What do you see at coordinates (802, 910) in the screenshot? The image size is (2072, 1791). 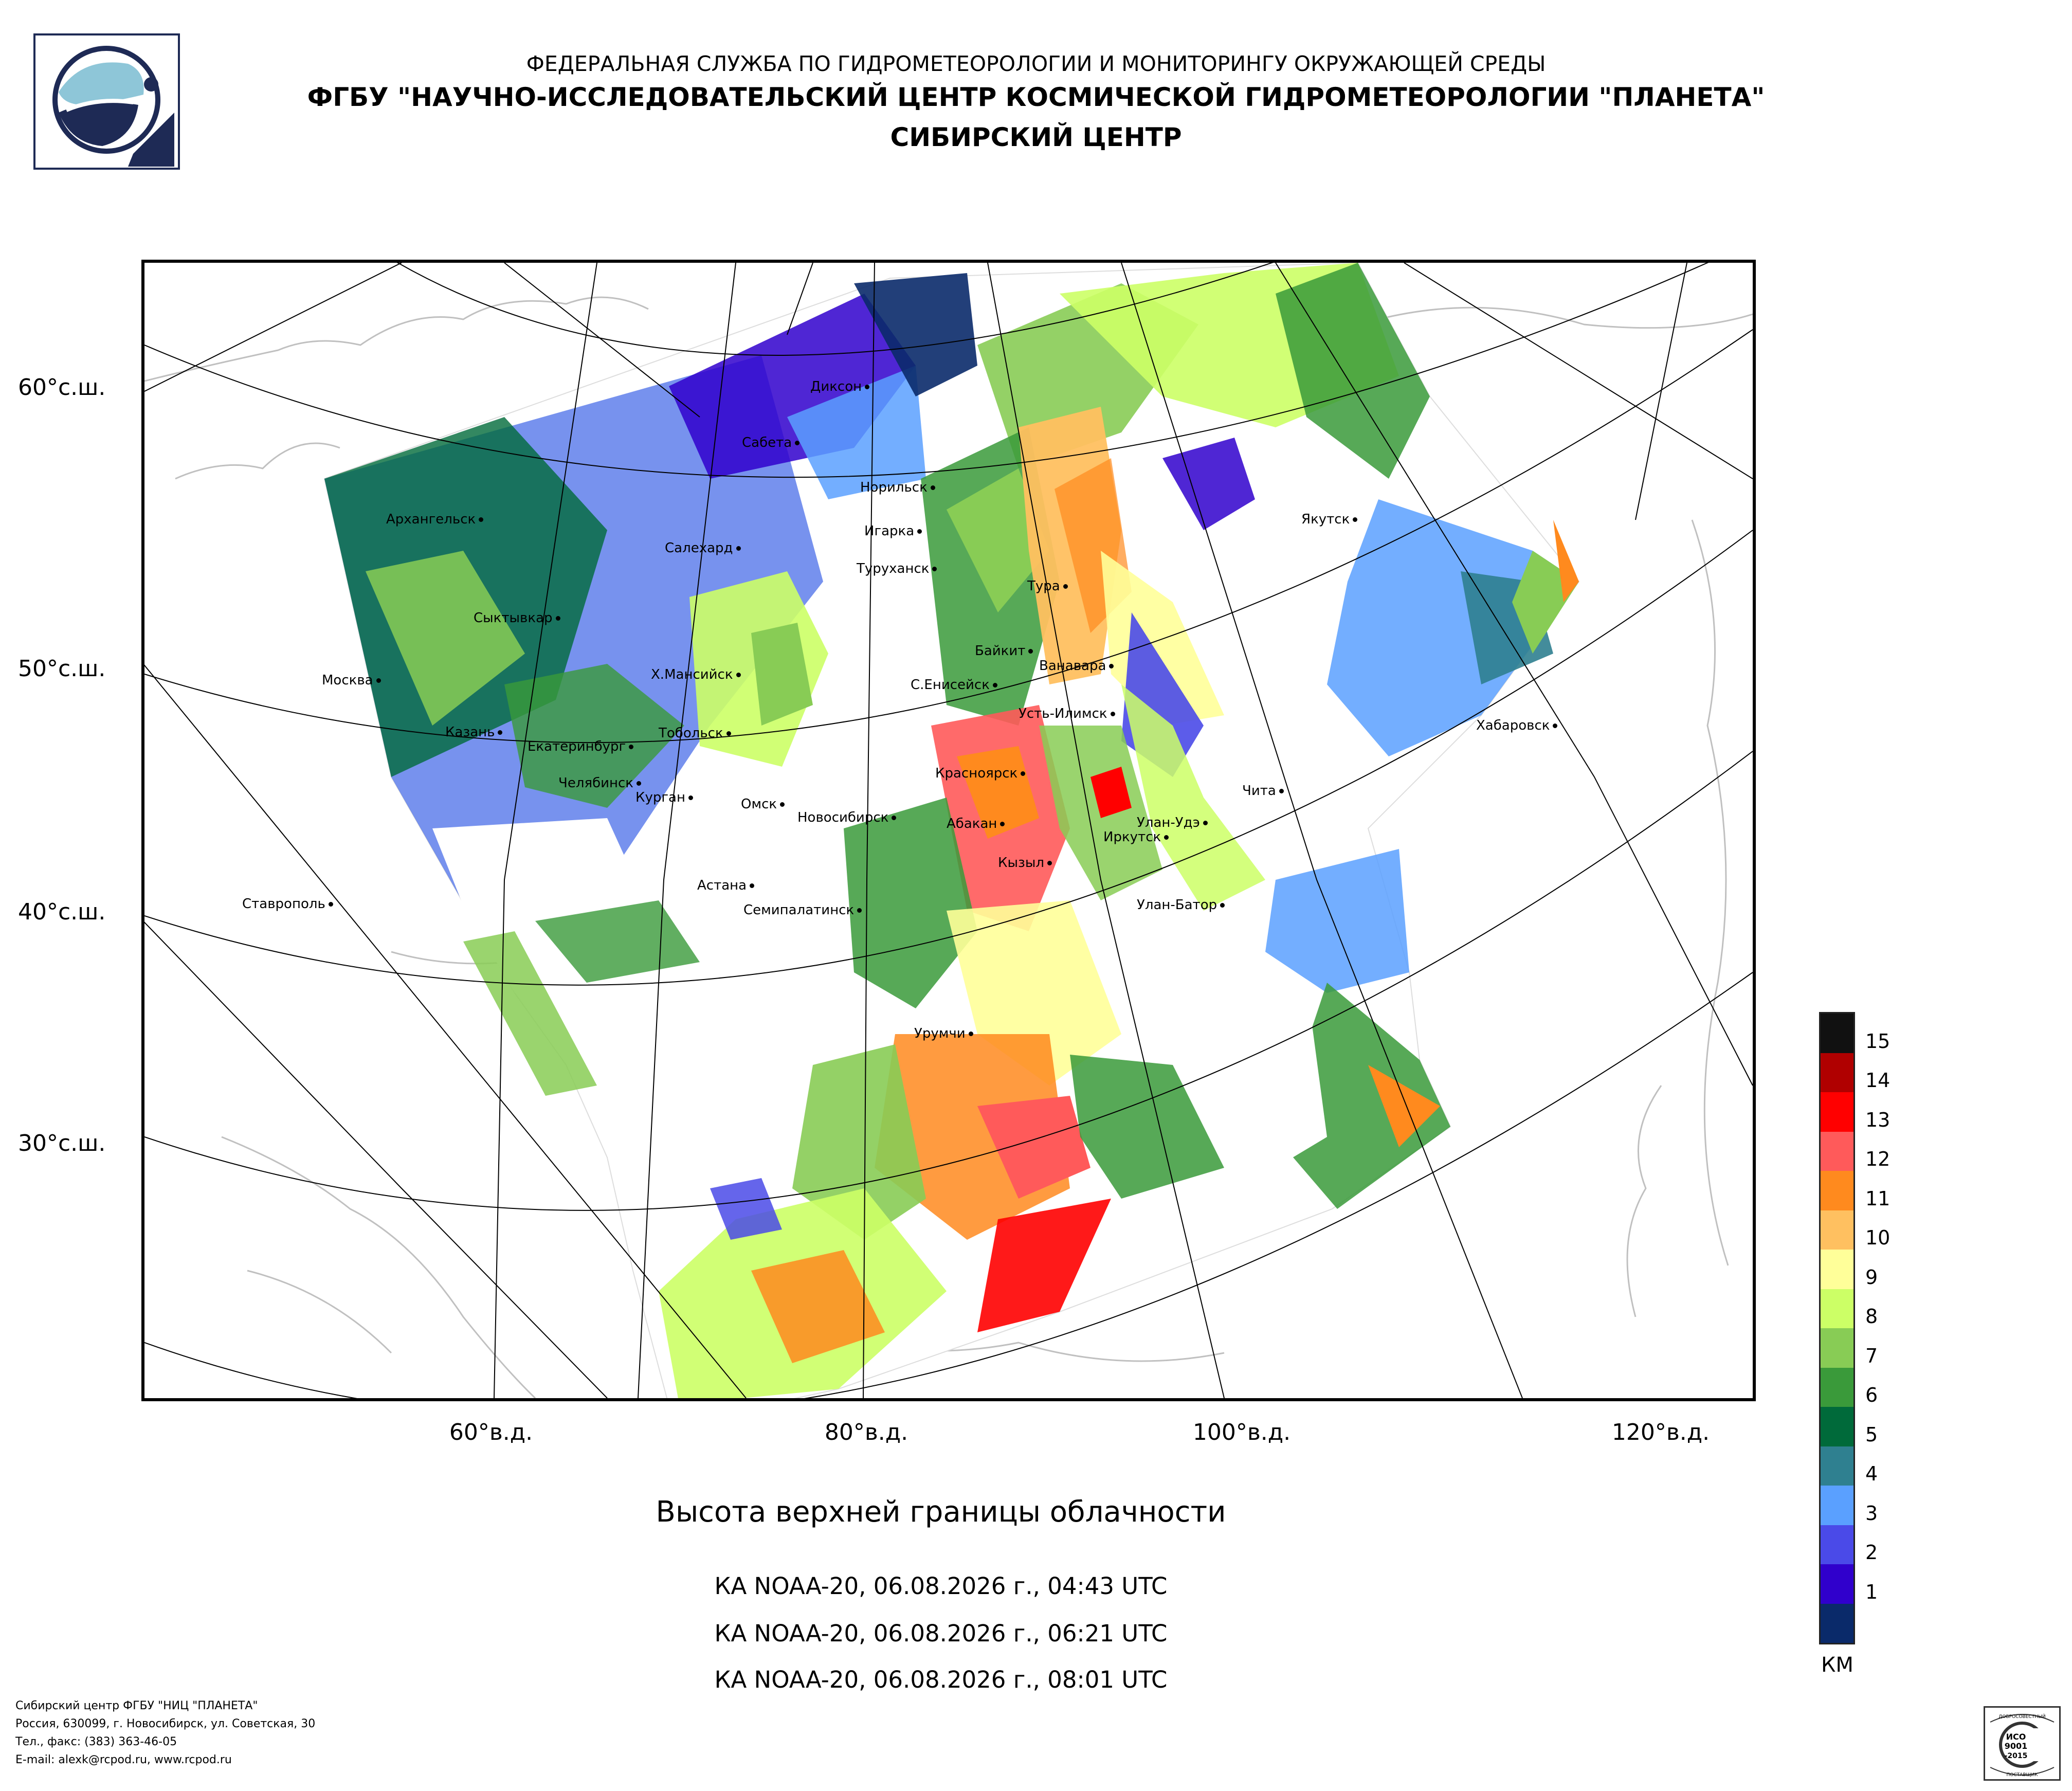 I see `city-semipalatinsk: Семипалатинск` at bounding box center [802, 910].